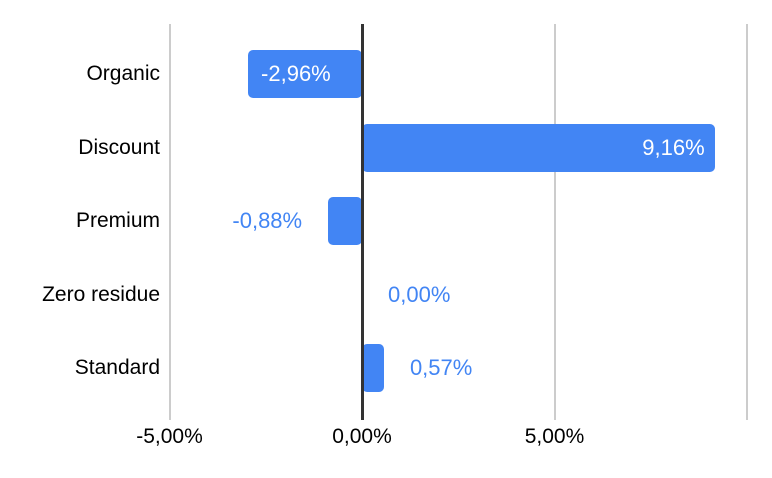  Describe the element at coordinates (554, 436) in the screenshot. I see `x-axis-tick-label: 5,00%` at that location.